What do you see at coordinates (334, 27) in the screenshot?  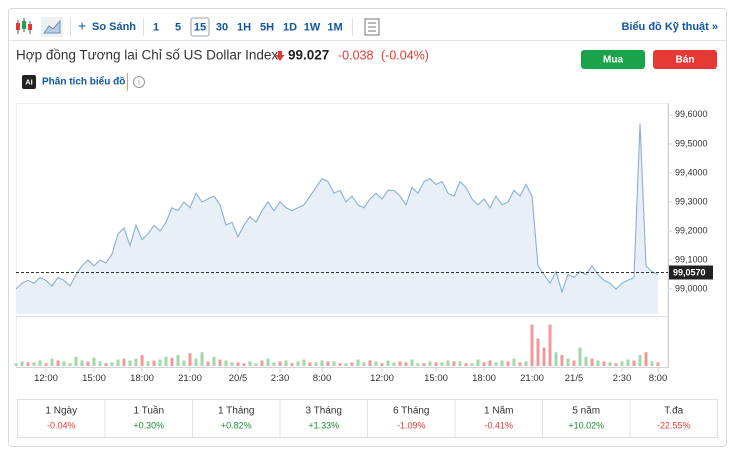 I see `interval-button: 1M` at bounding box center [334, 27].